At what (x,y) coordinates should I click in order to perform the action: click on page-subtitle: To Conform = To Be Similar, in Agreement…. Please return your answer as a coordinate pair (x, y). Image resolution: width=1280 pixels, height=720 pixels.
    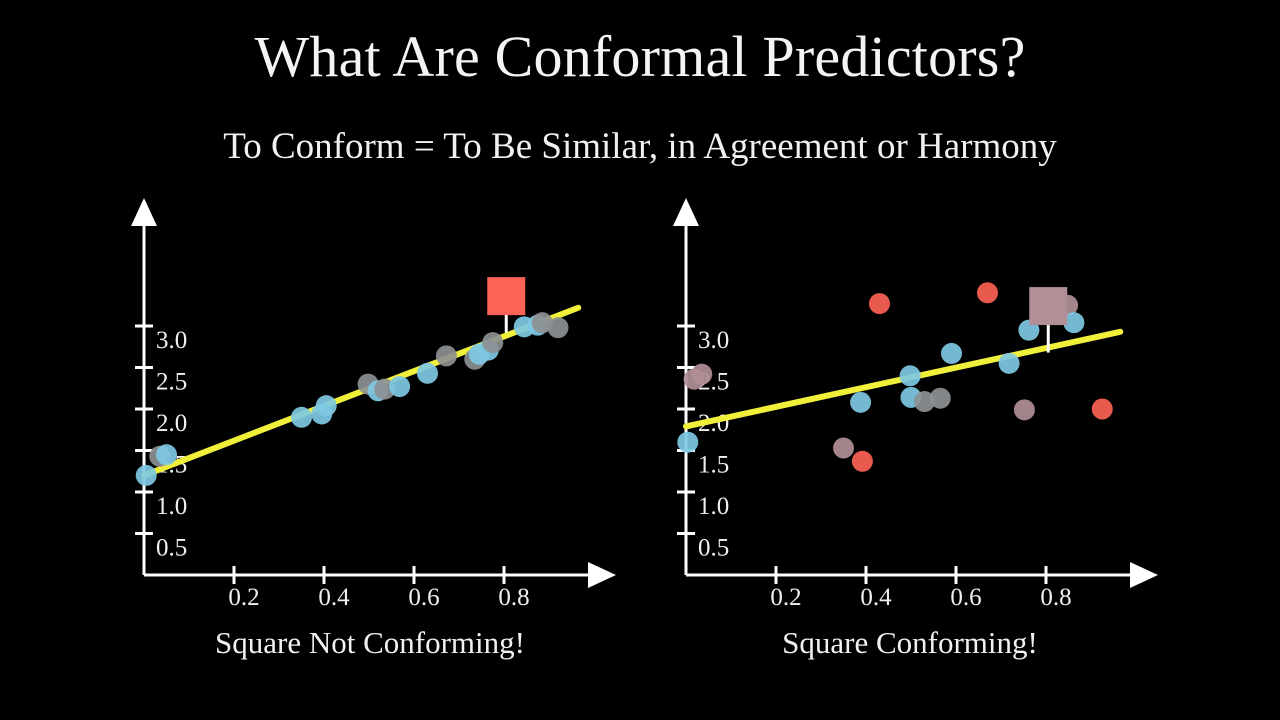
    Looking at the image, I should click on (640, 146).